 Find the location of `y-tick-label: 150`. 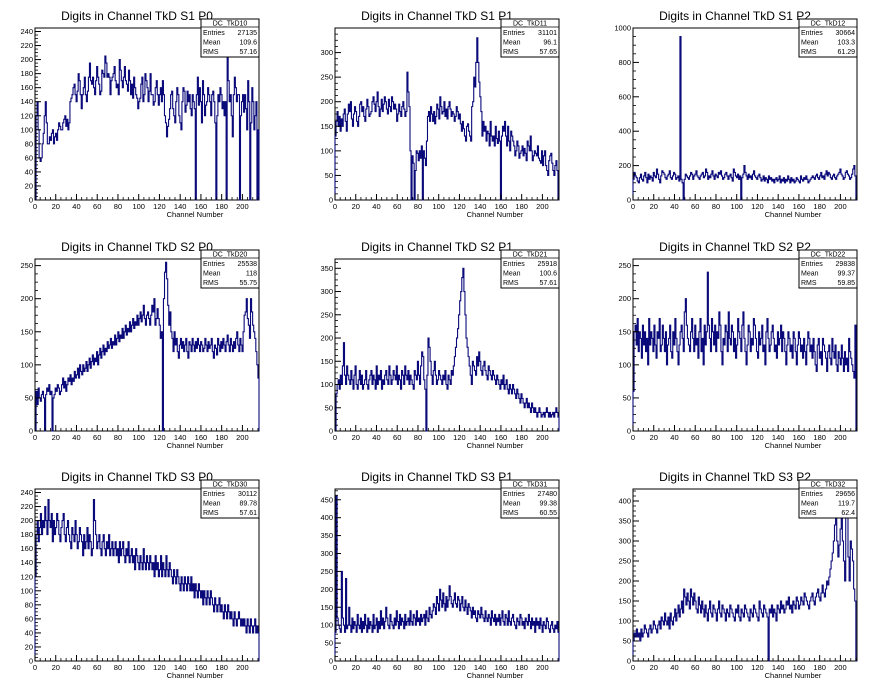

y-tick-label: 150 is located at coordinates (26, 331).